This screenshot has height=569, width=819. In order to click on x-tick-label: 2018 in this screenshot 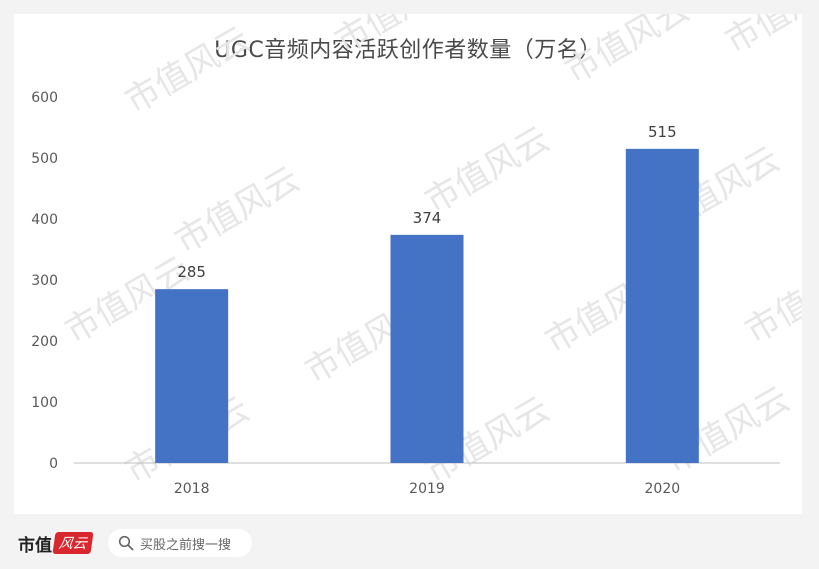, I will do `click(192, 489)`.